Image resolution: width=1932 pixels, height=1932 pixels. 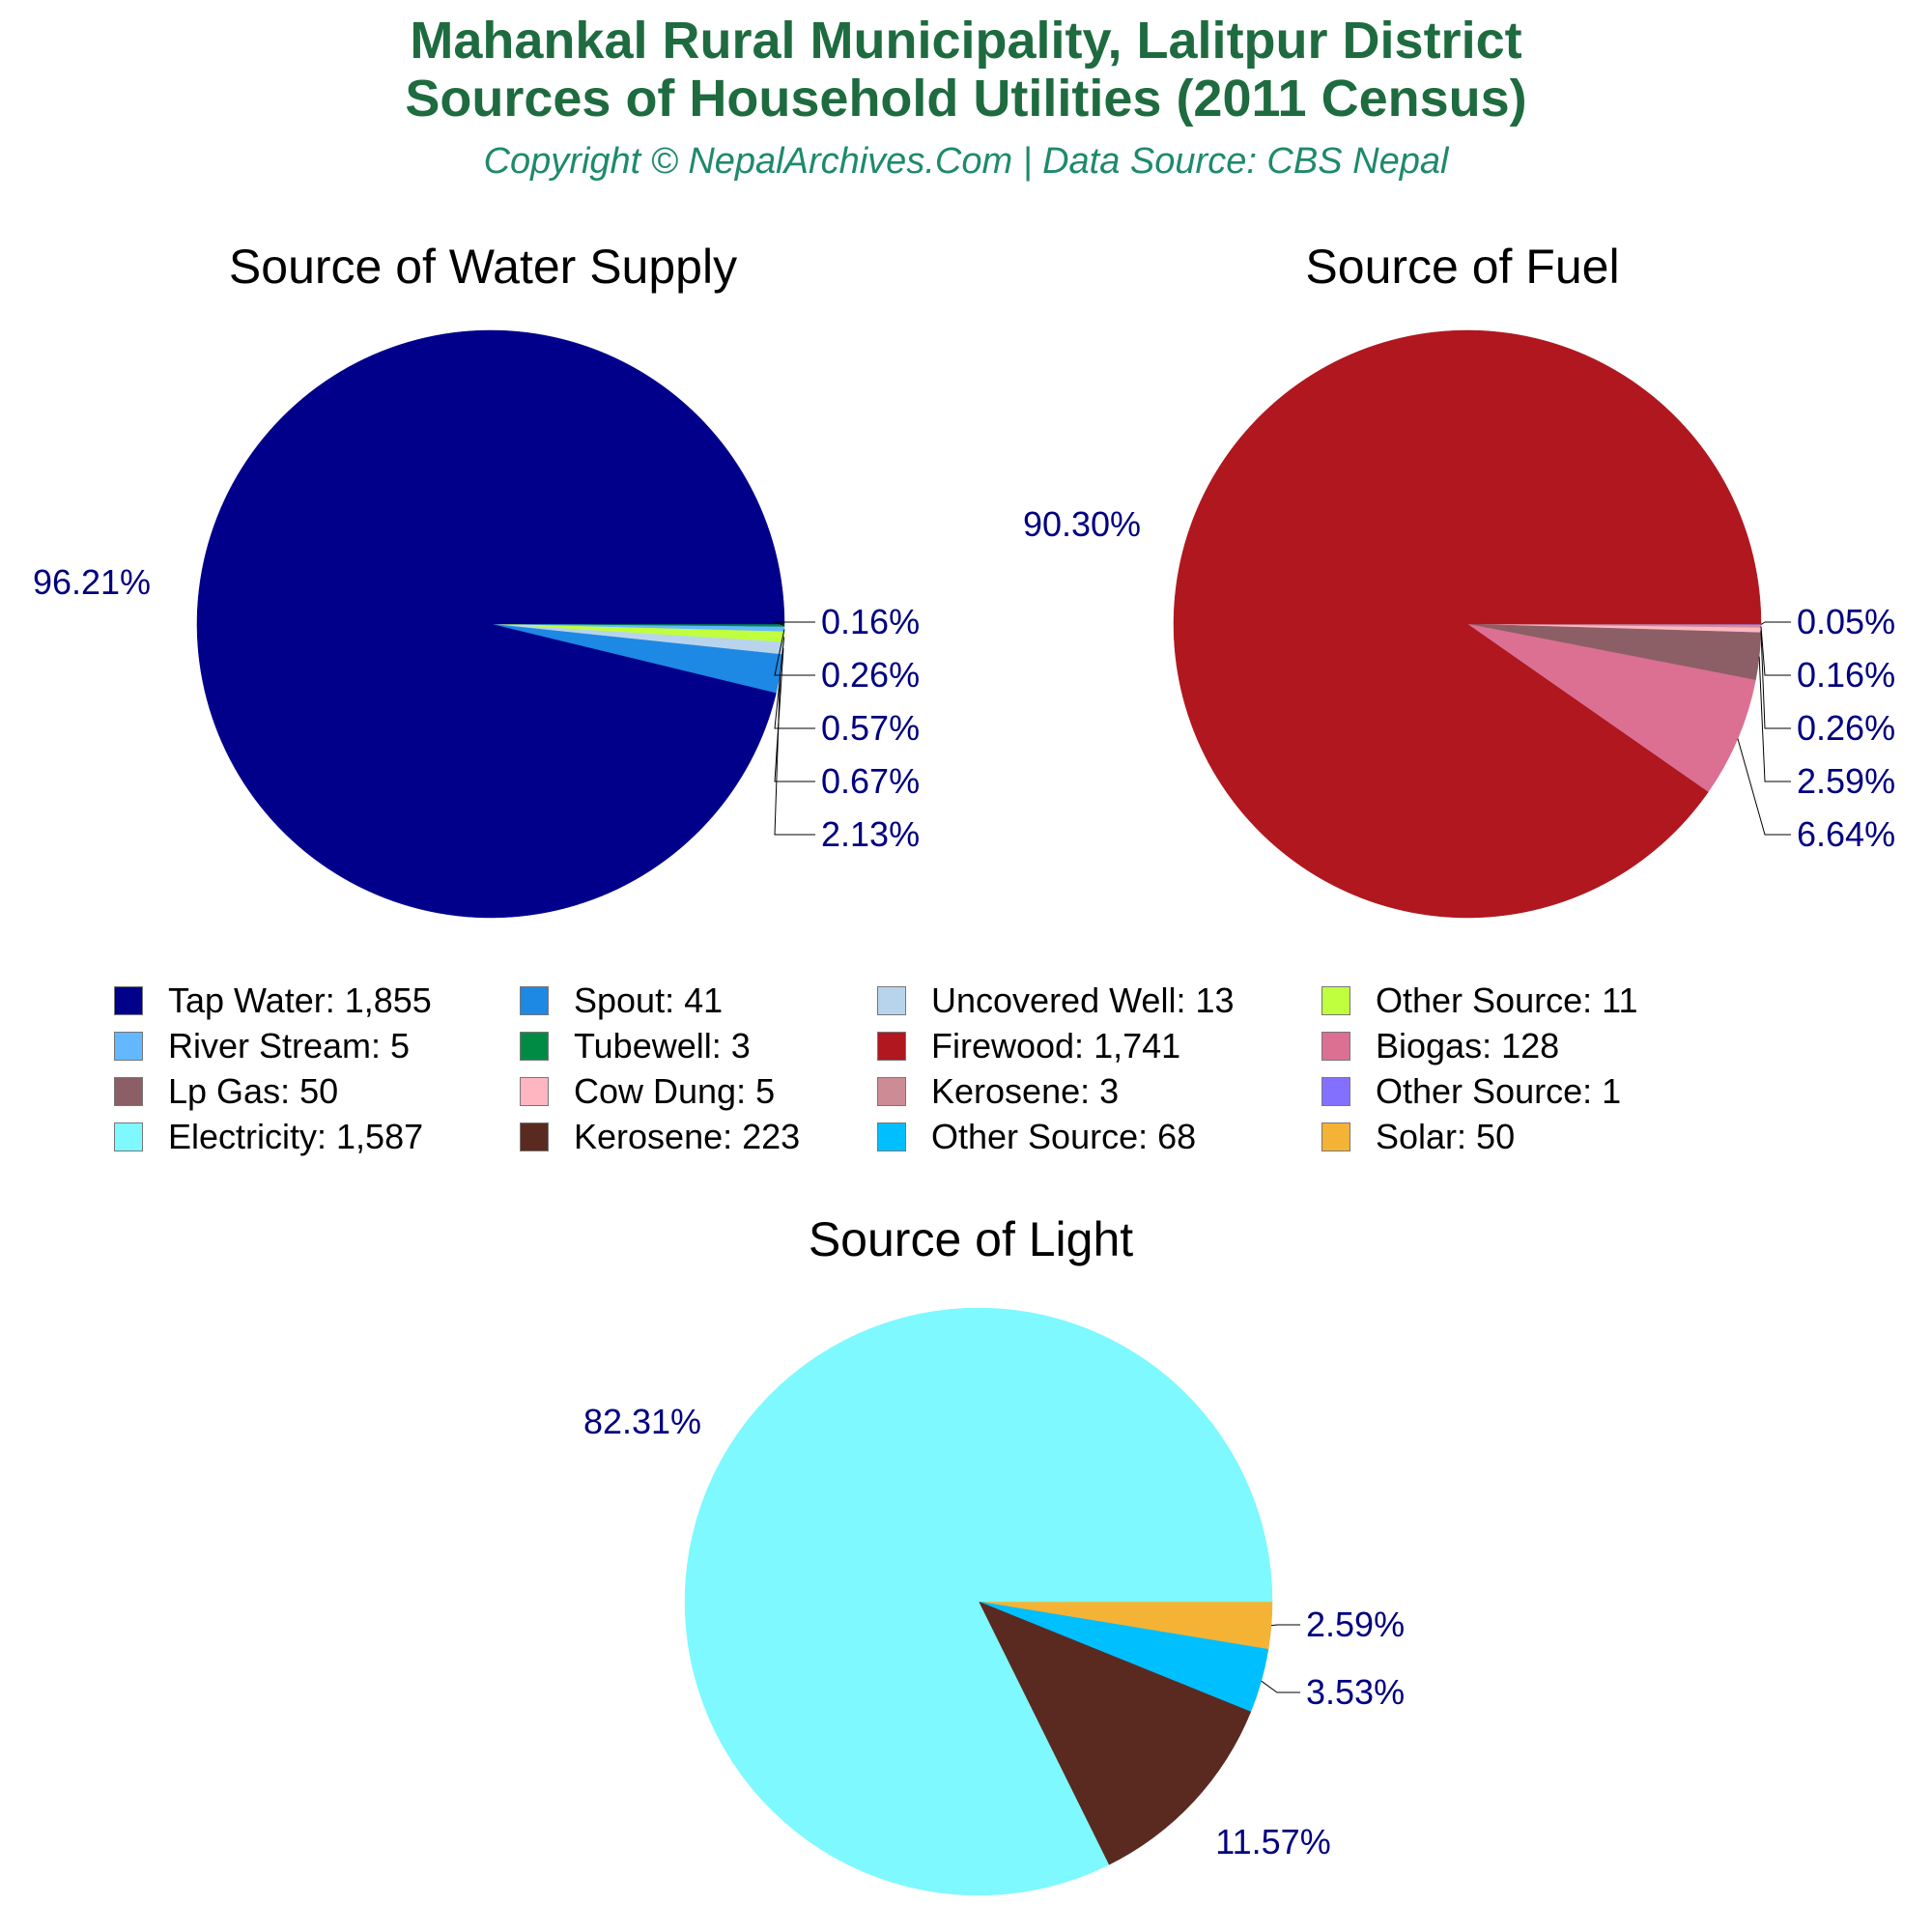 I want to click on percent-label-other-source: 3.53%, so click(x=1355, y=1692).